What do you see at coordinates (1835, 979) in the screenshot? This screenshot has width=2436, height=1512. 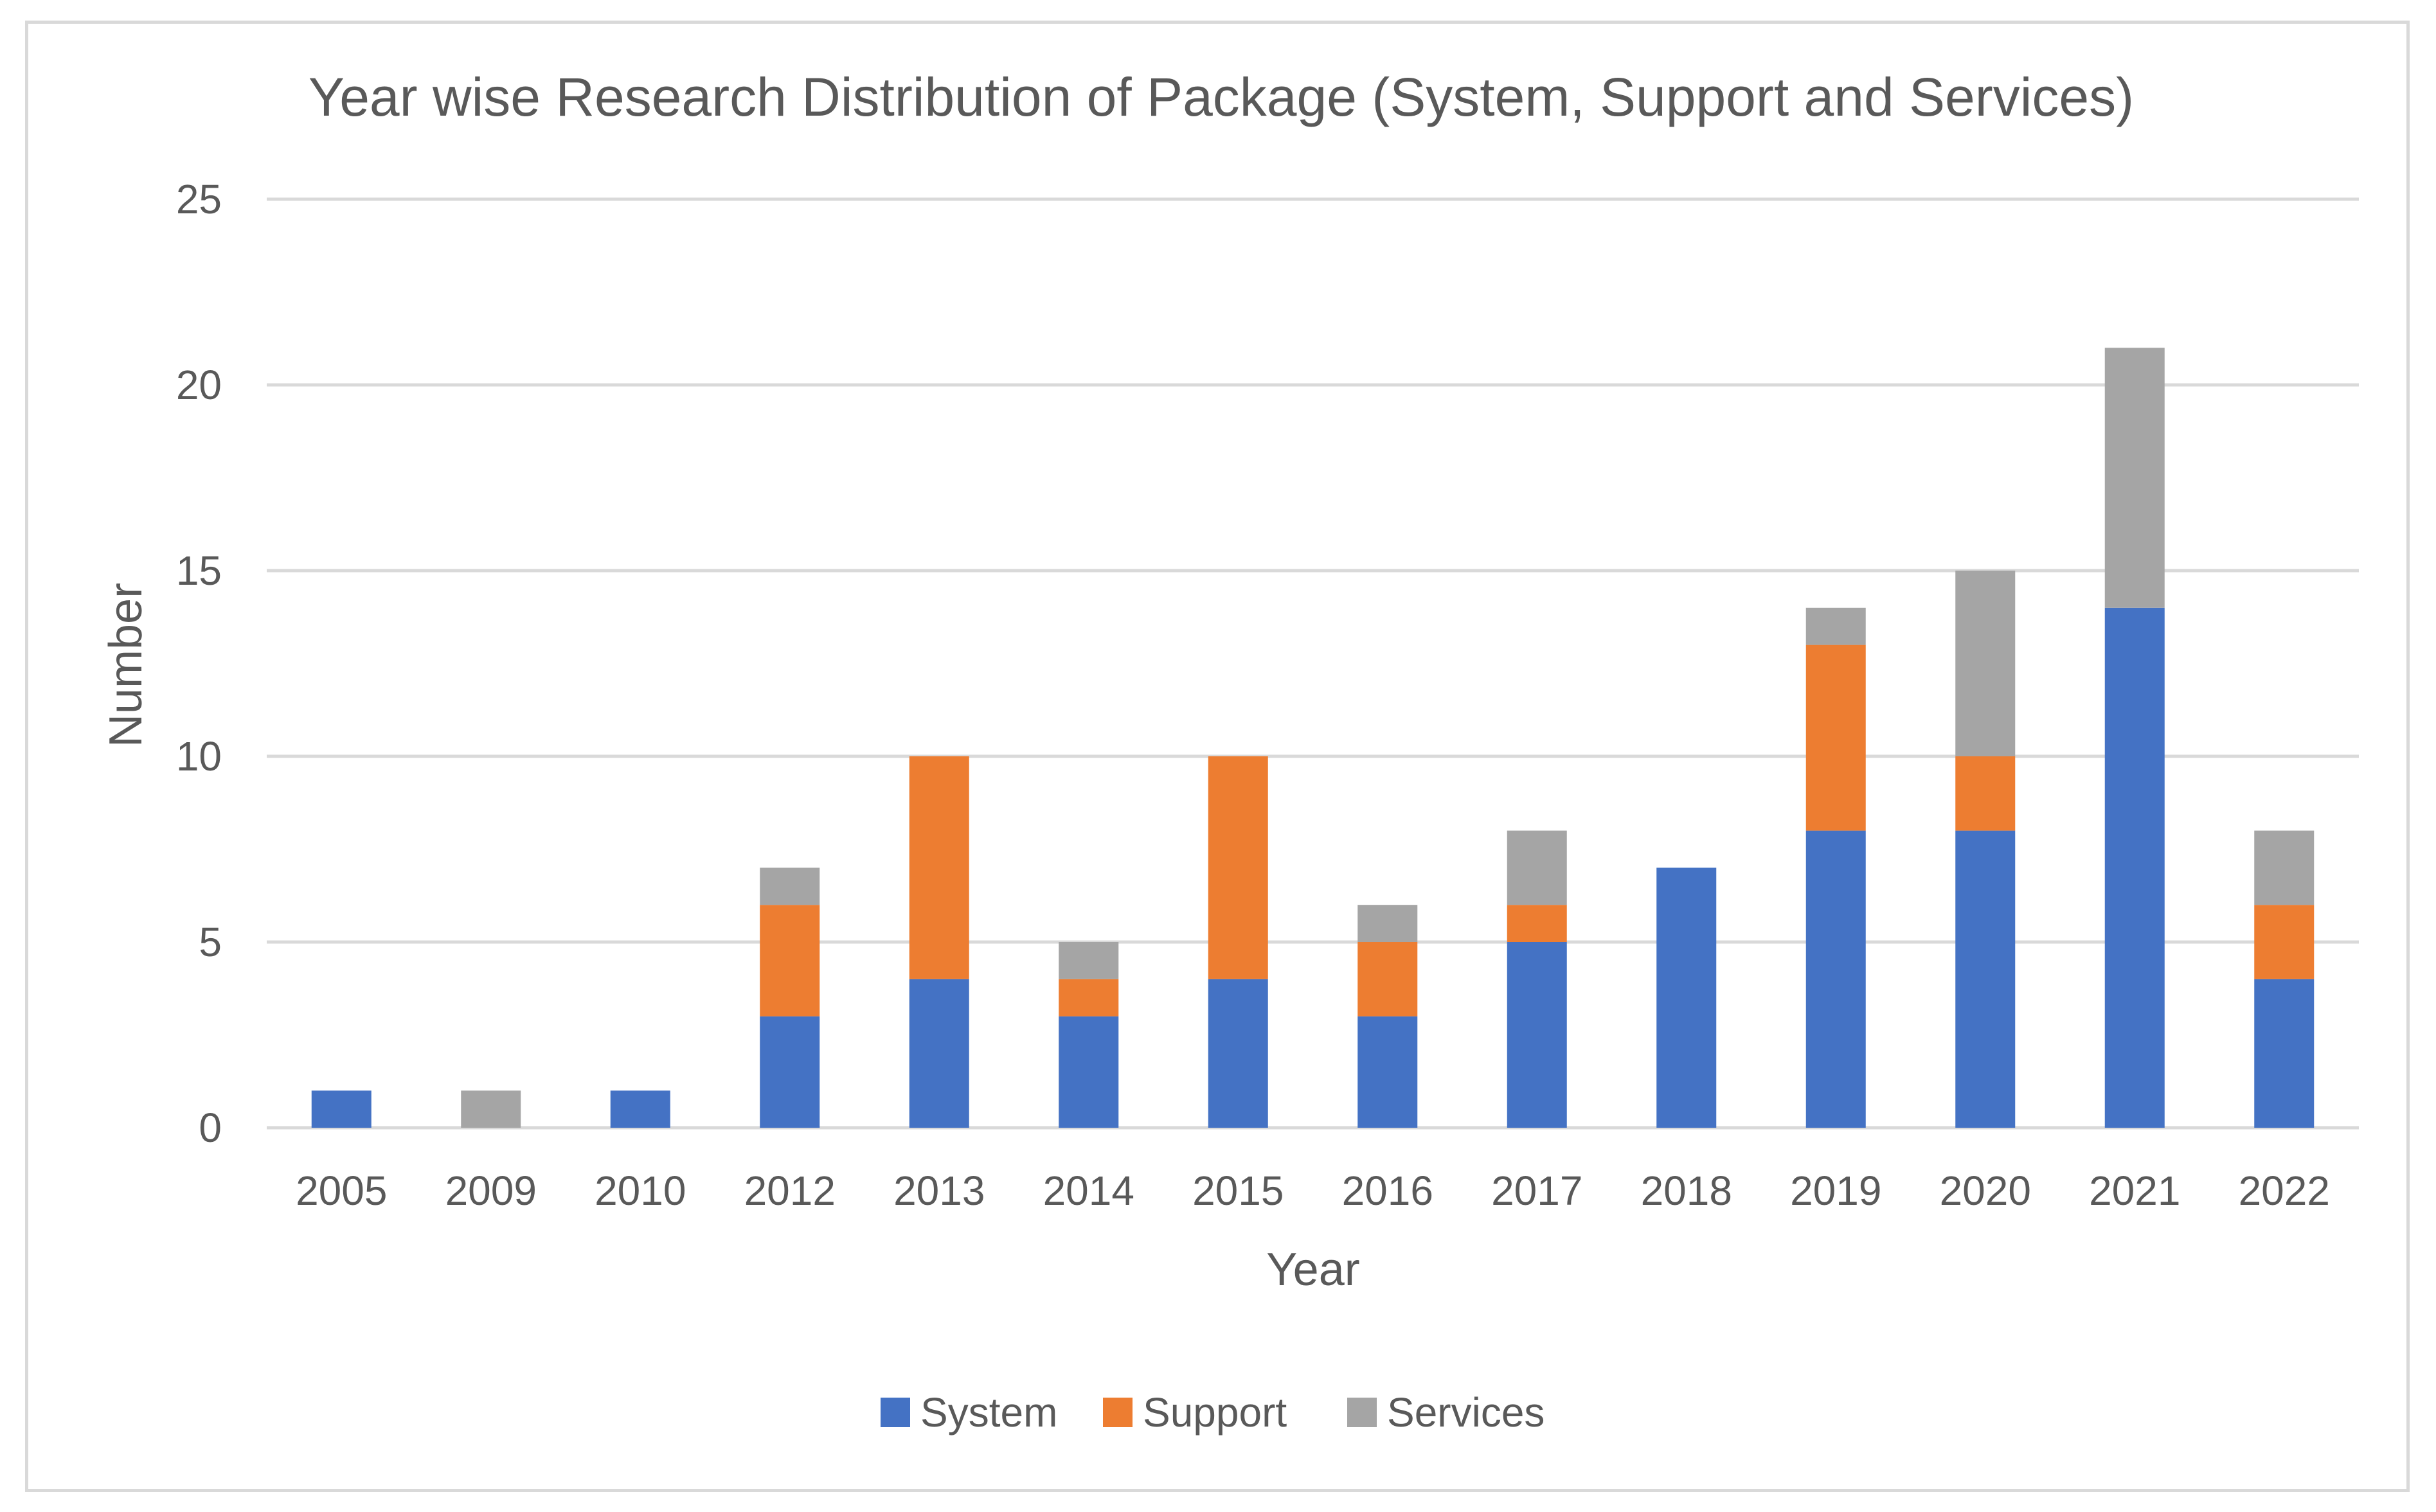 I see `bar-system-2019` at bounding box center [1835, 979].